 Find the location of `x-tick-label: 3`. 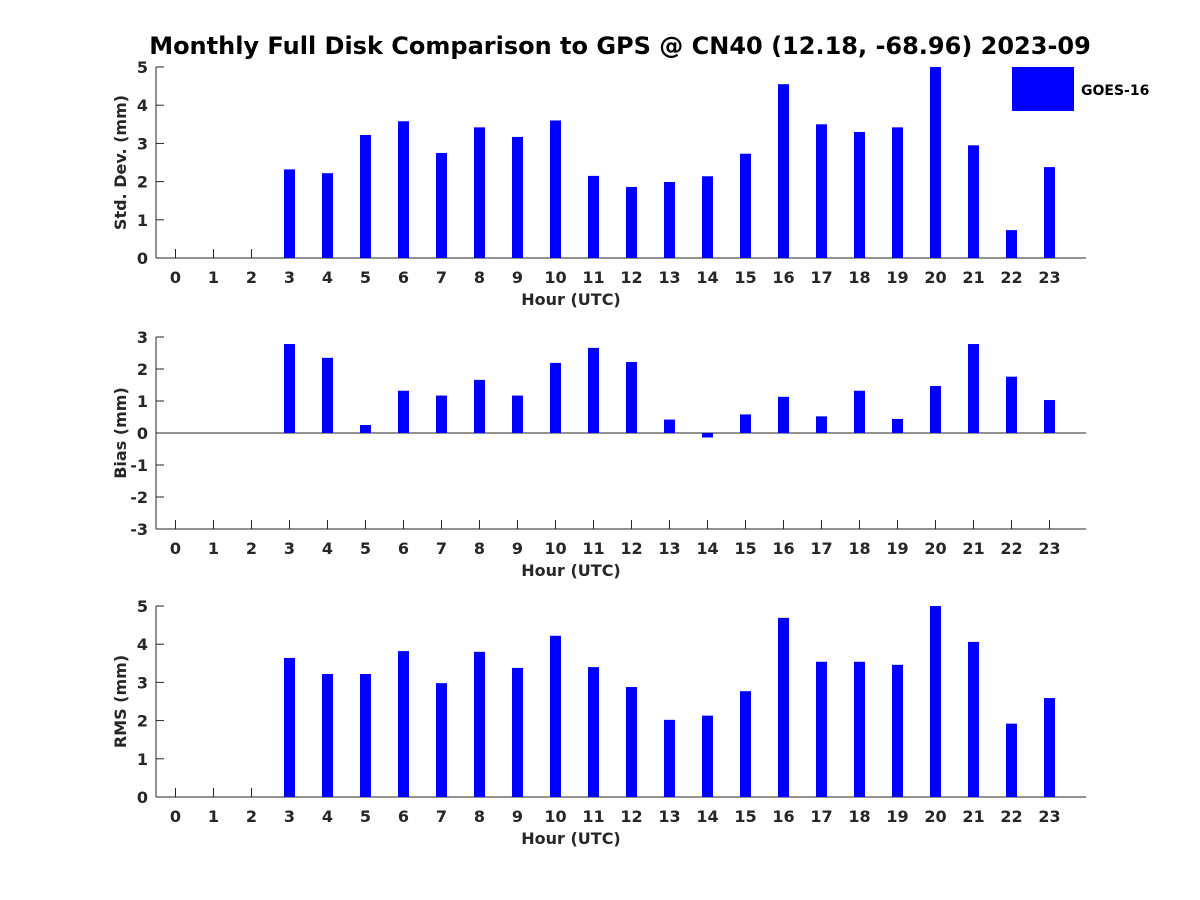

x-tick-label: 3 is located at coordinates (289, 816).